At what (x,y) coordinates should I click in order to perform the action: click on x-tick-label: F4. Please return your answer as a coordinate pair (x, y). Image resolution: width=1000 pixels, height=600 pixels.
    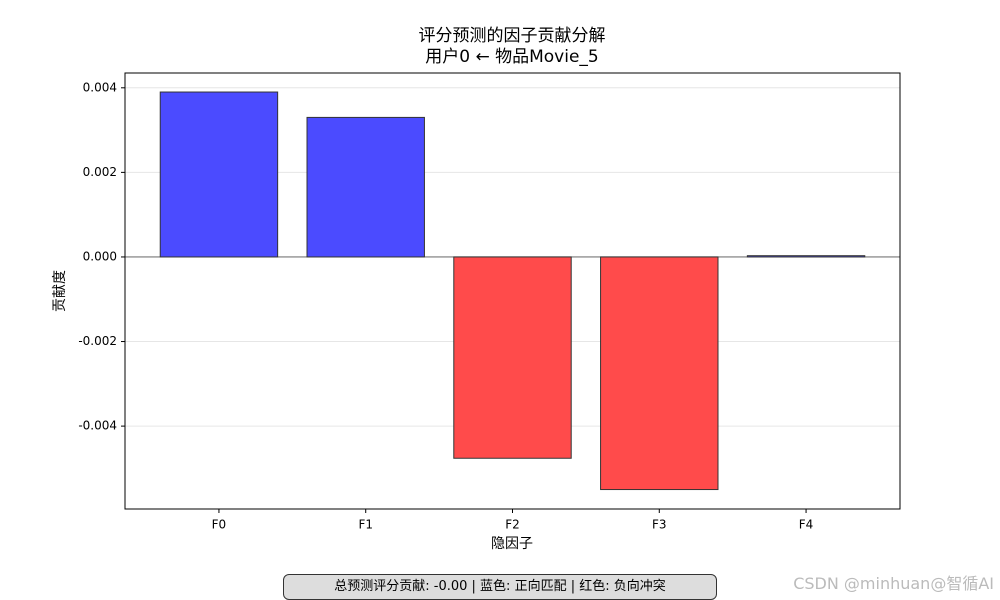
    Looking at the image, I should click on (806, 525).